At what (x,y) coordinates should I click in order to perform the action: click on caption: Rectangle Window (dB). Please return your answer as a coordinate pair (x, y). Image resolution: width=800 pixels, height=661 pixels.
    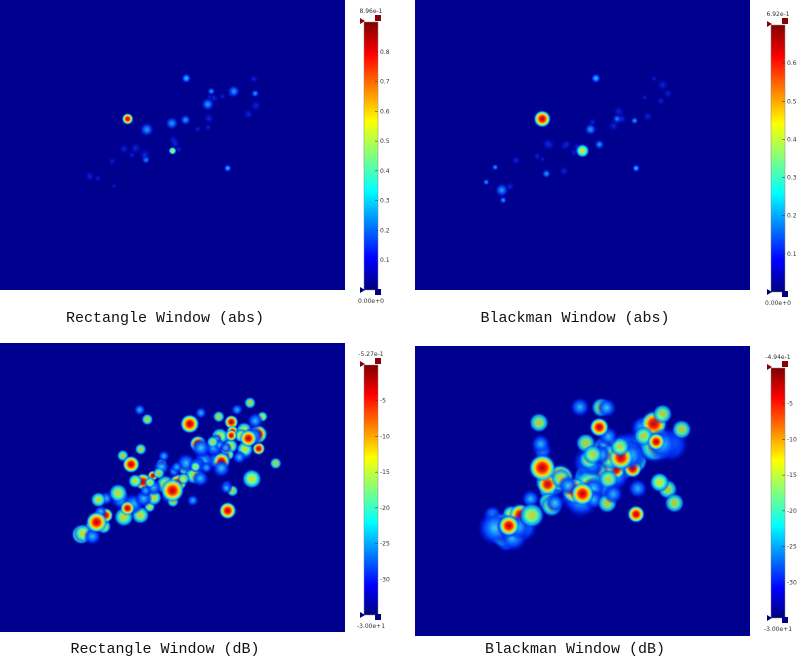
    Looking at the image, I should click on (164, 649).